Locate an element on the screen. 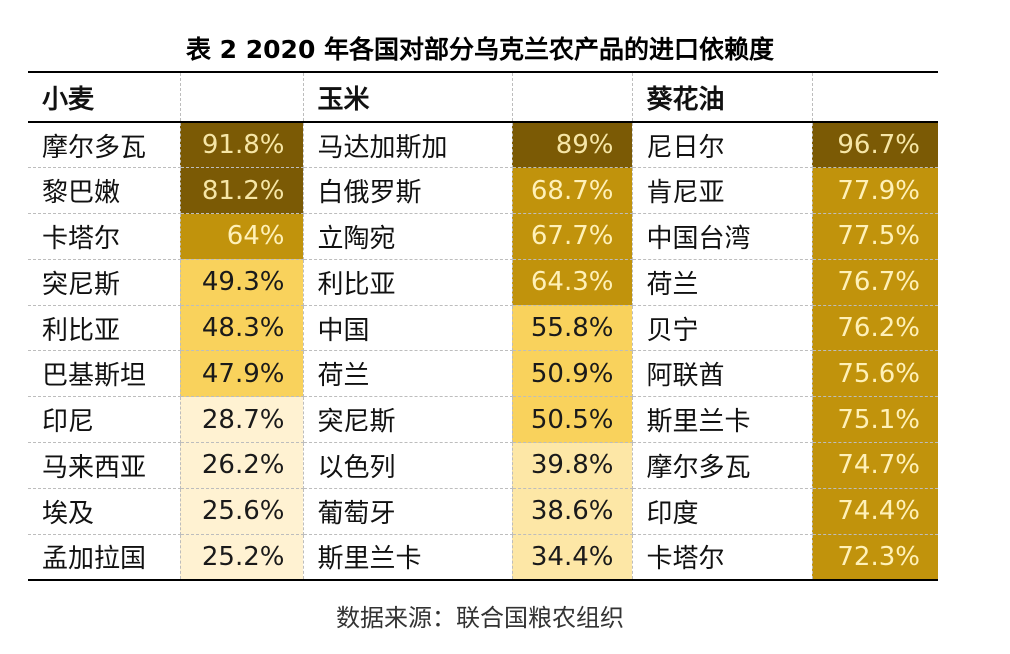 This screenshot has width=1010, height=654. table-row: 黎巴嫩 81.2% 白俄罗斯 68.7% 肯尼亚 77.9% is located at coordinates (483, 191).